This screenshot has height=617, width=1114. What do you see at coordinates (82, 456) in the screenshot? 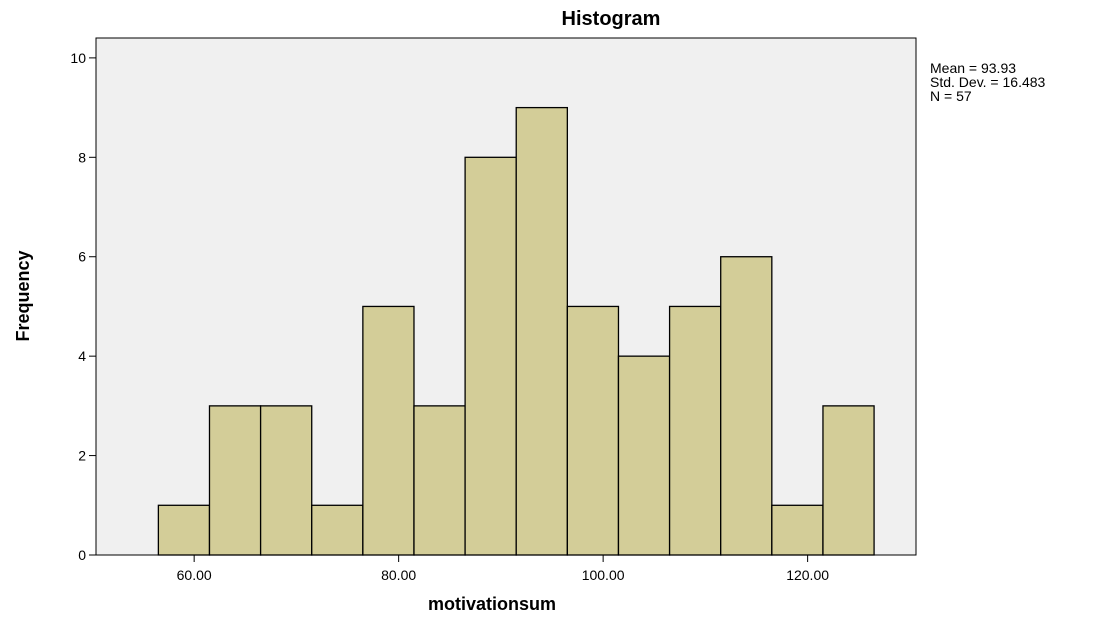
I see `y-tick-label: 2` at bounding box center [82, 456].